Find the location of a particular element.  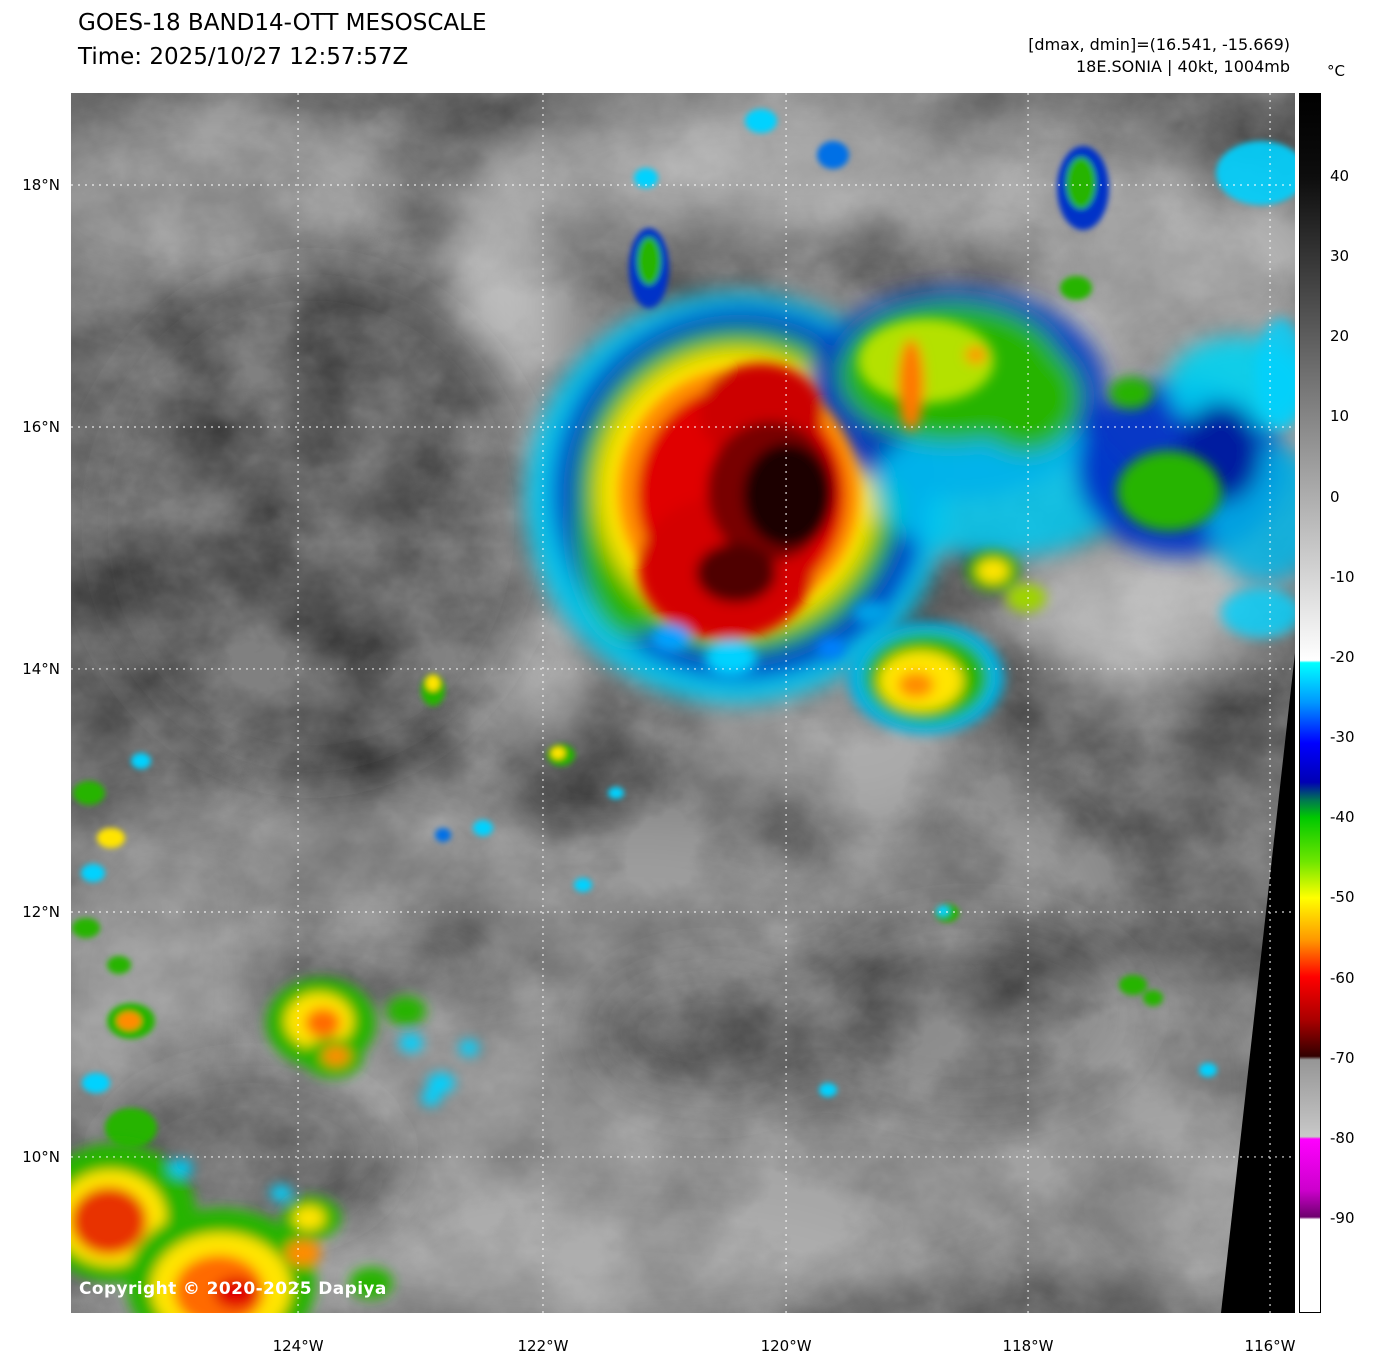

midleft-cells is located at coordinates (372, 1042).